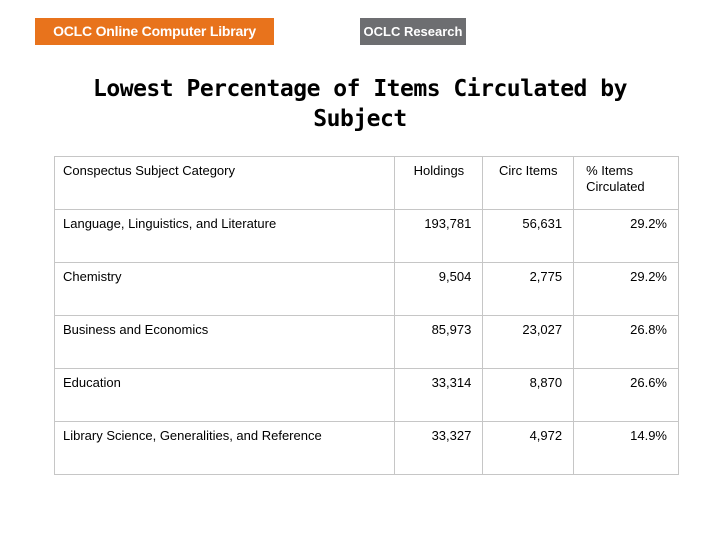 The width and height of the screenshot is (720, 540). I want to click on column-header-holdings: Holdings, so click(439, 183).